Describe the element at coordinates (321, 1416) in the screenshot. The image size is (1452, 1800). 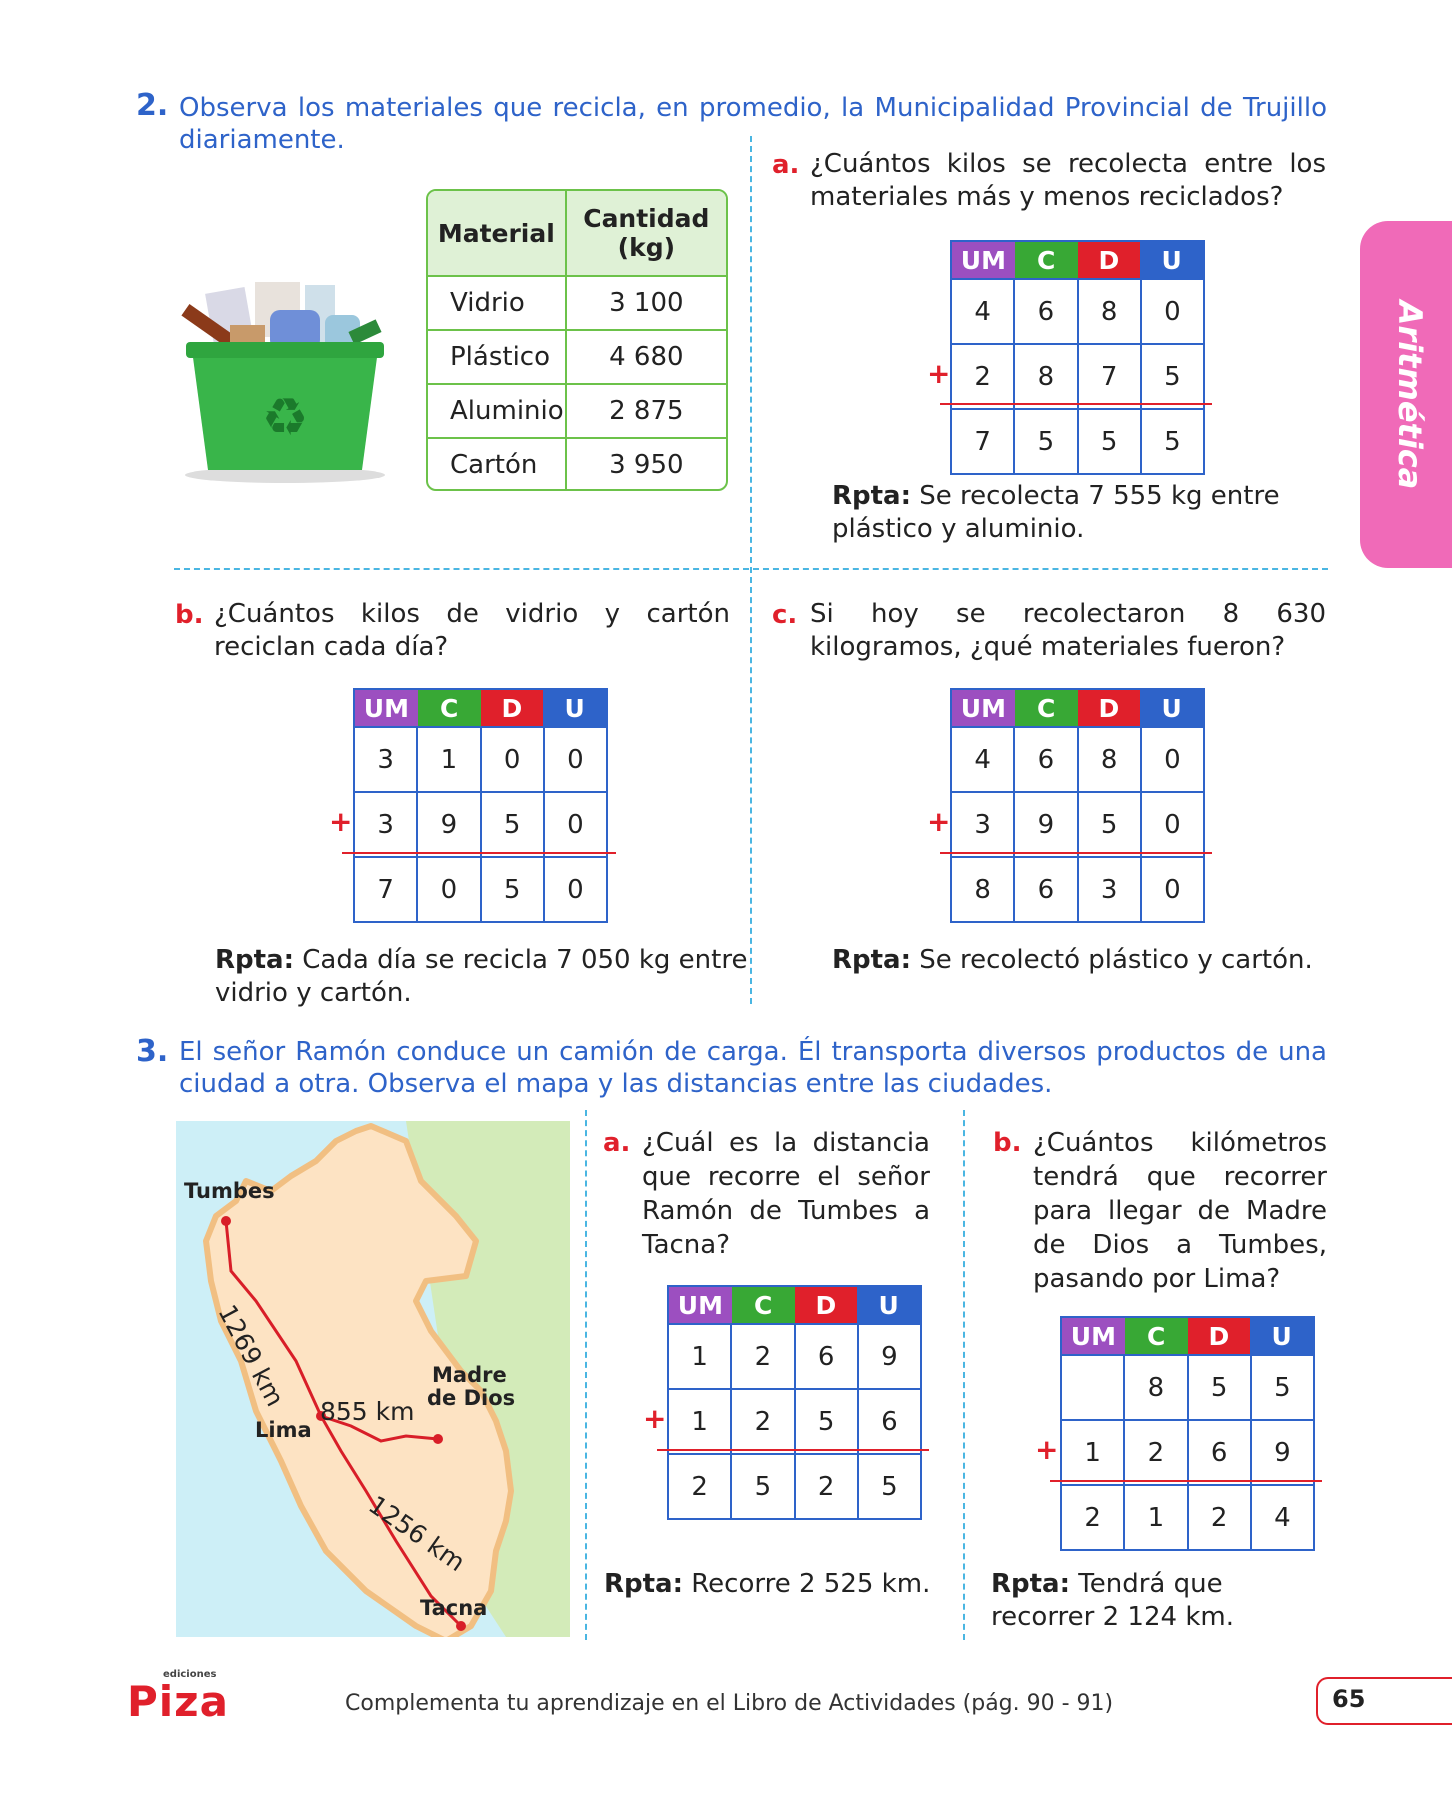
I see `city-marker-lima` at that location.